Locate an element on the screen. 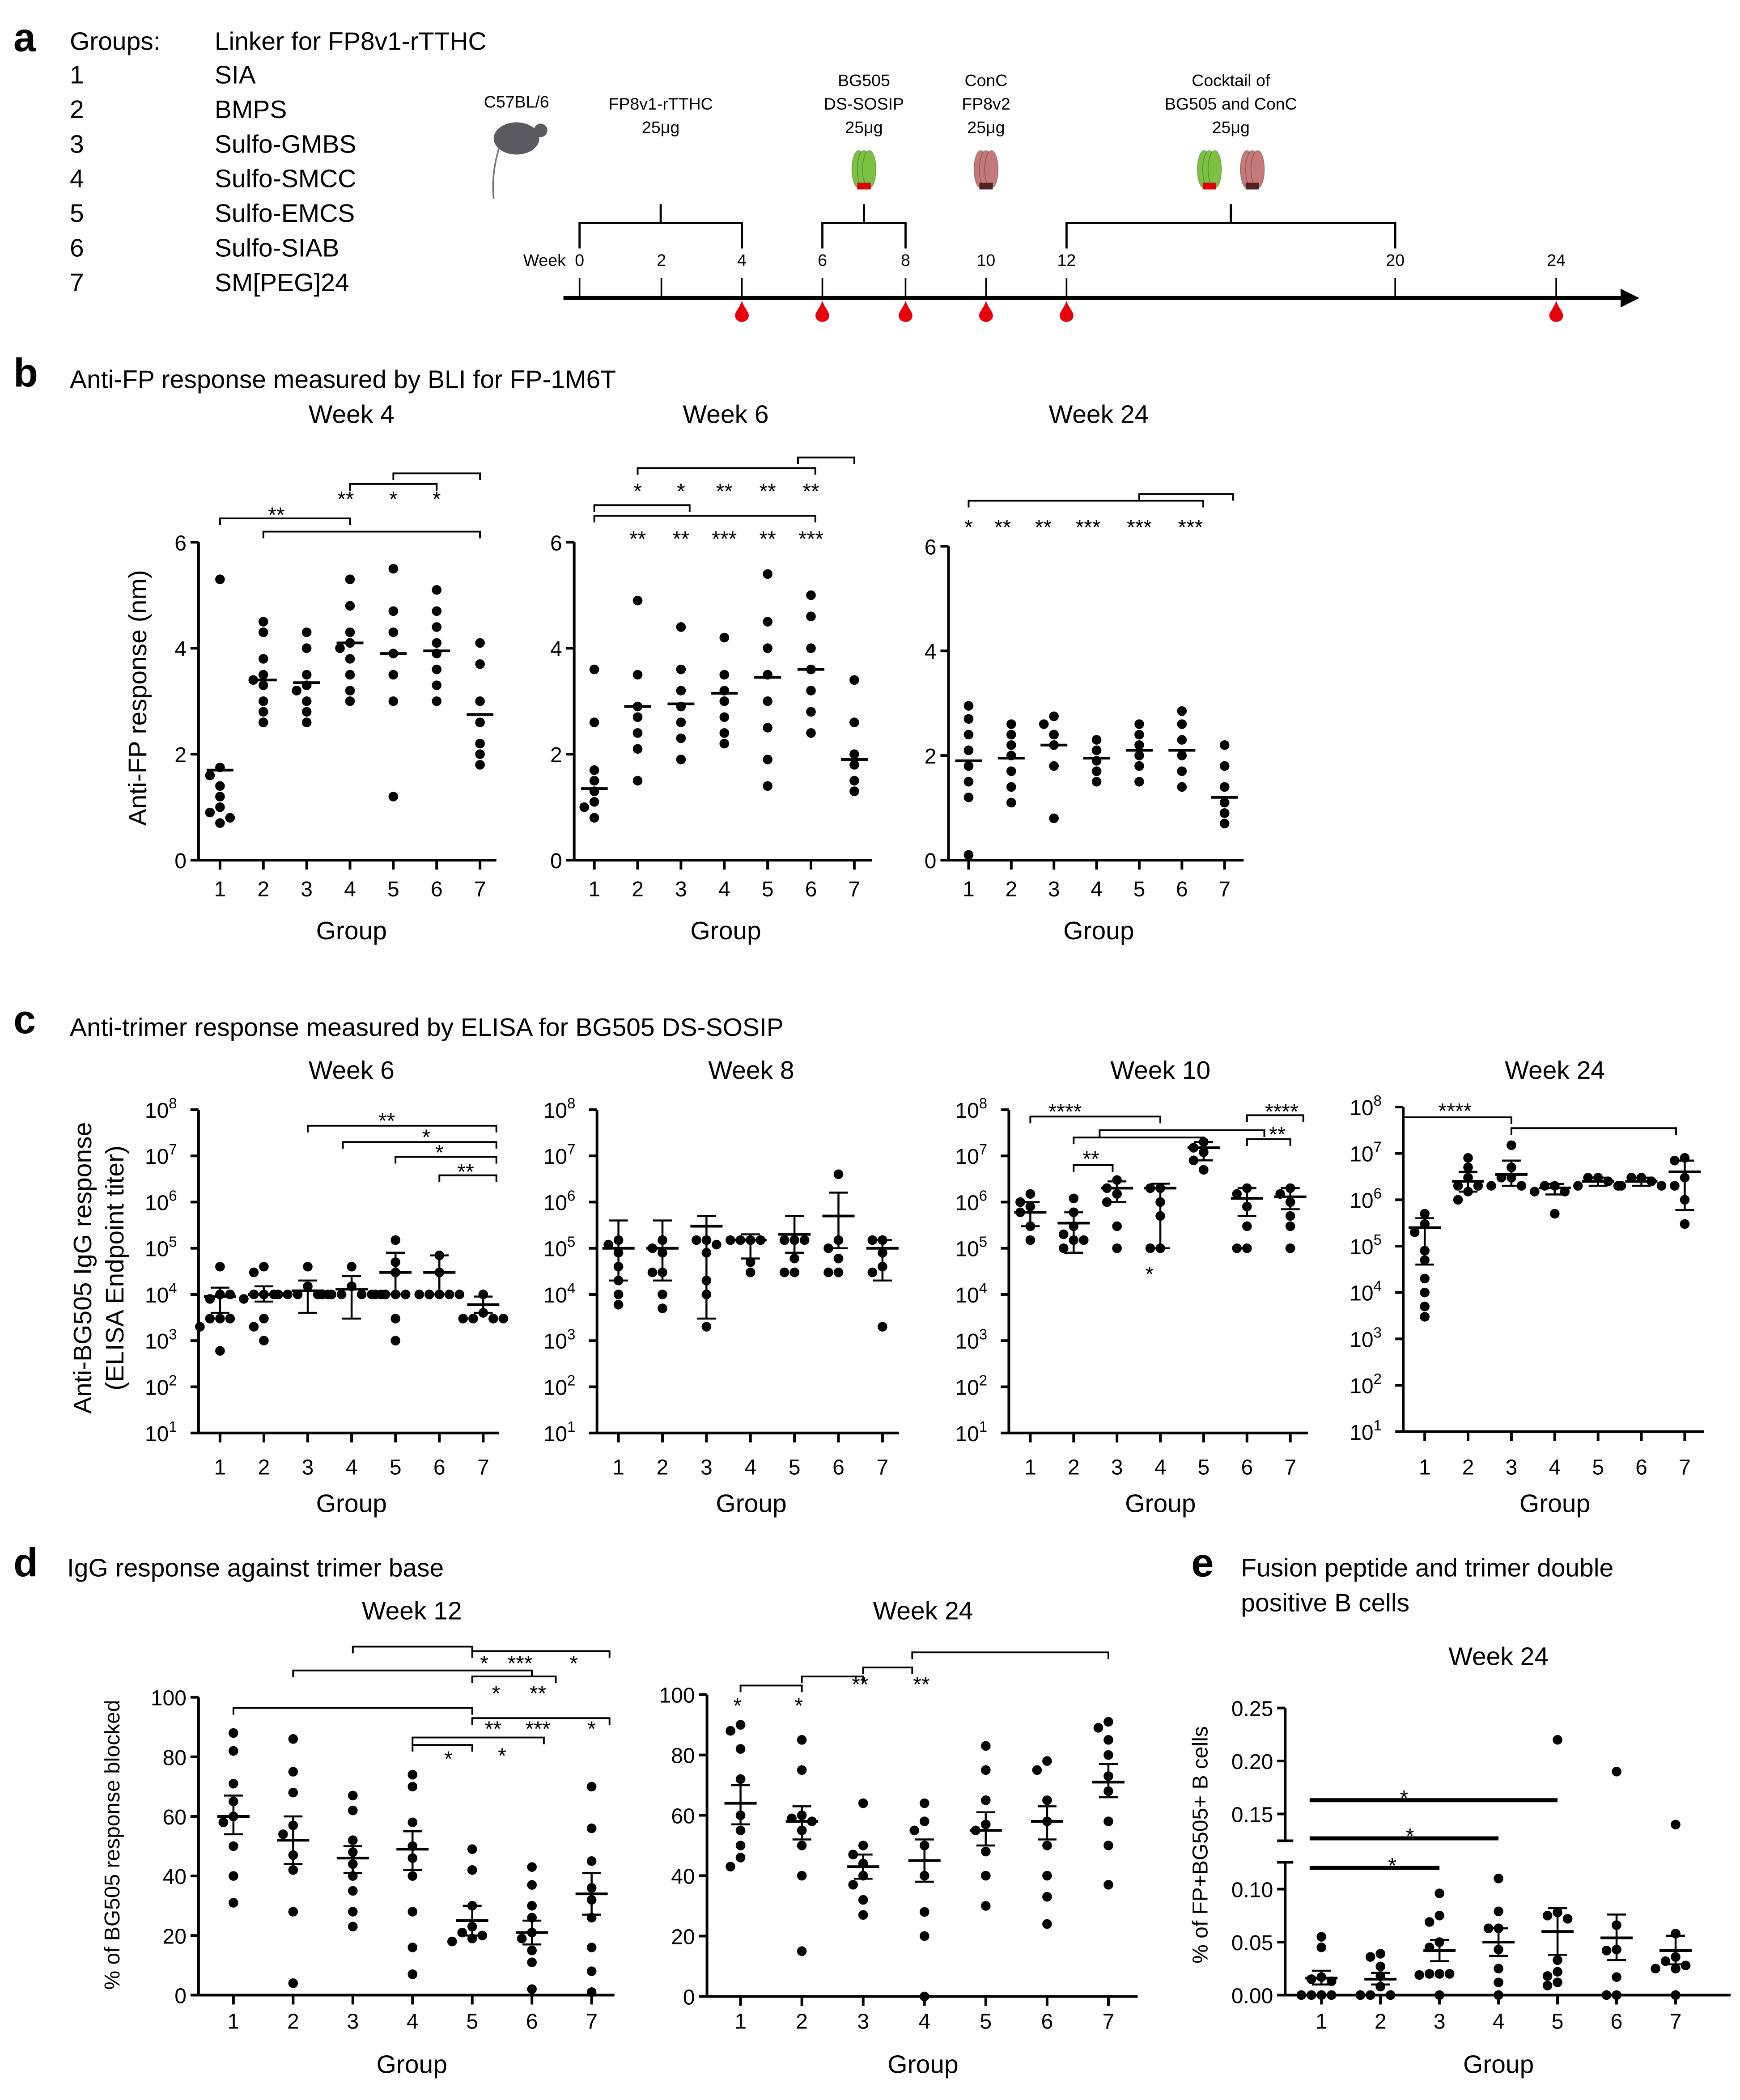  group-id: 1 is located at coordinates (77, 75).